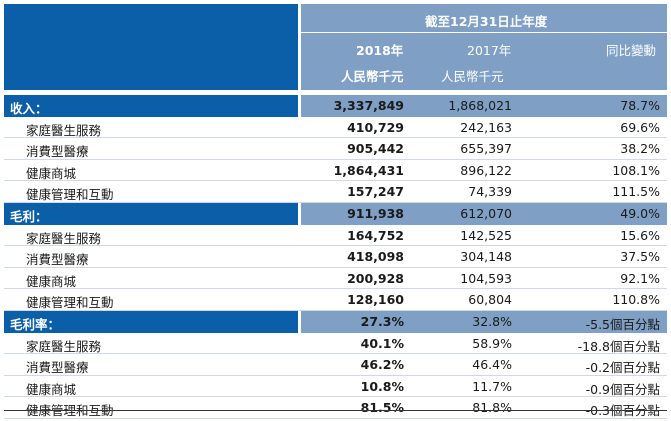 This screenshot has width=671, height=421. What do you see at coordinates (622, 324) in the screenshot?
I see `value-change: -5.5個百分點` at bounding box center [622, 324].